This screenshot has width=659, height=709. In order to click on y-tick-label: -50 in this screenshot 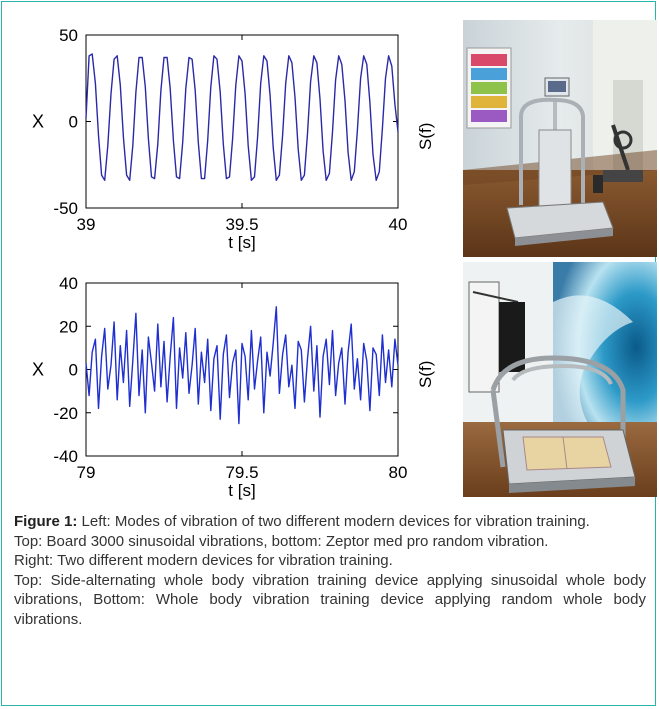, I will do `click(65, 208)`.